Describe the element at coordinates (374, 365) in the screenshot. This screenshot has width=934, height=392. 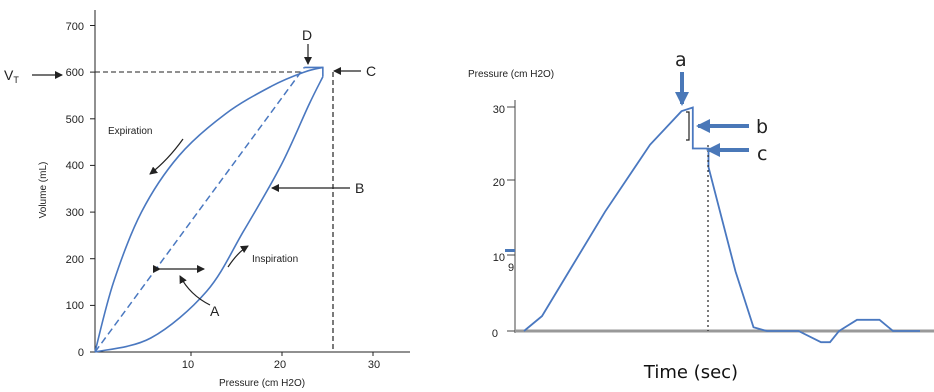
I see `pv-x-tick-label: 30` at that location.